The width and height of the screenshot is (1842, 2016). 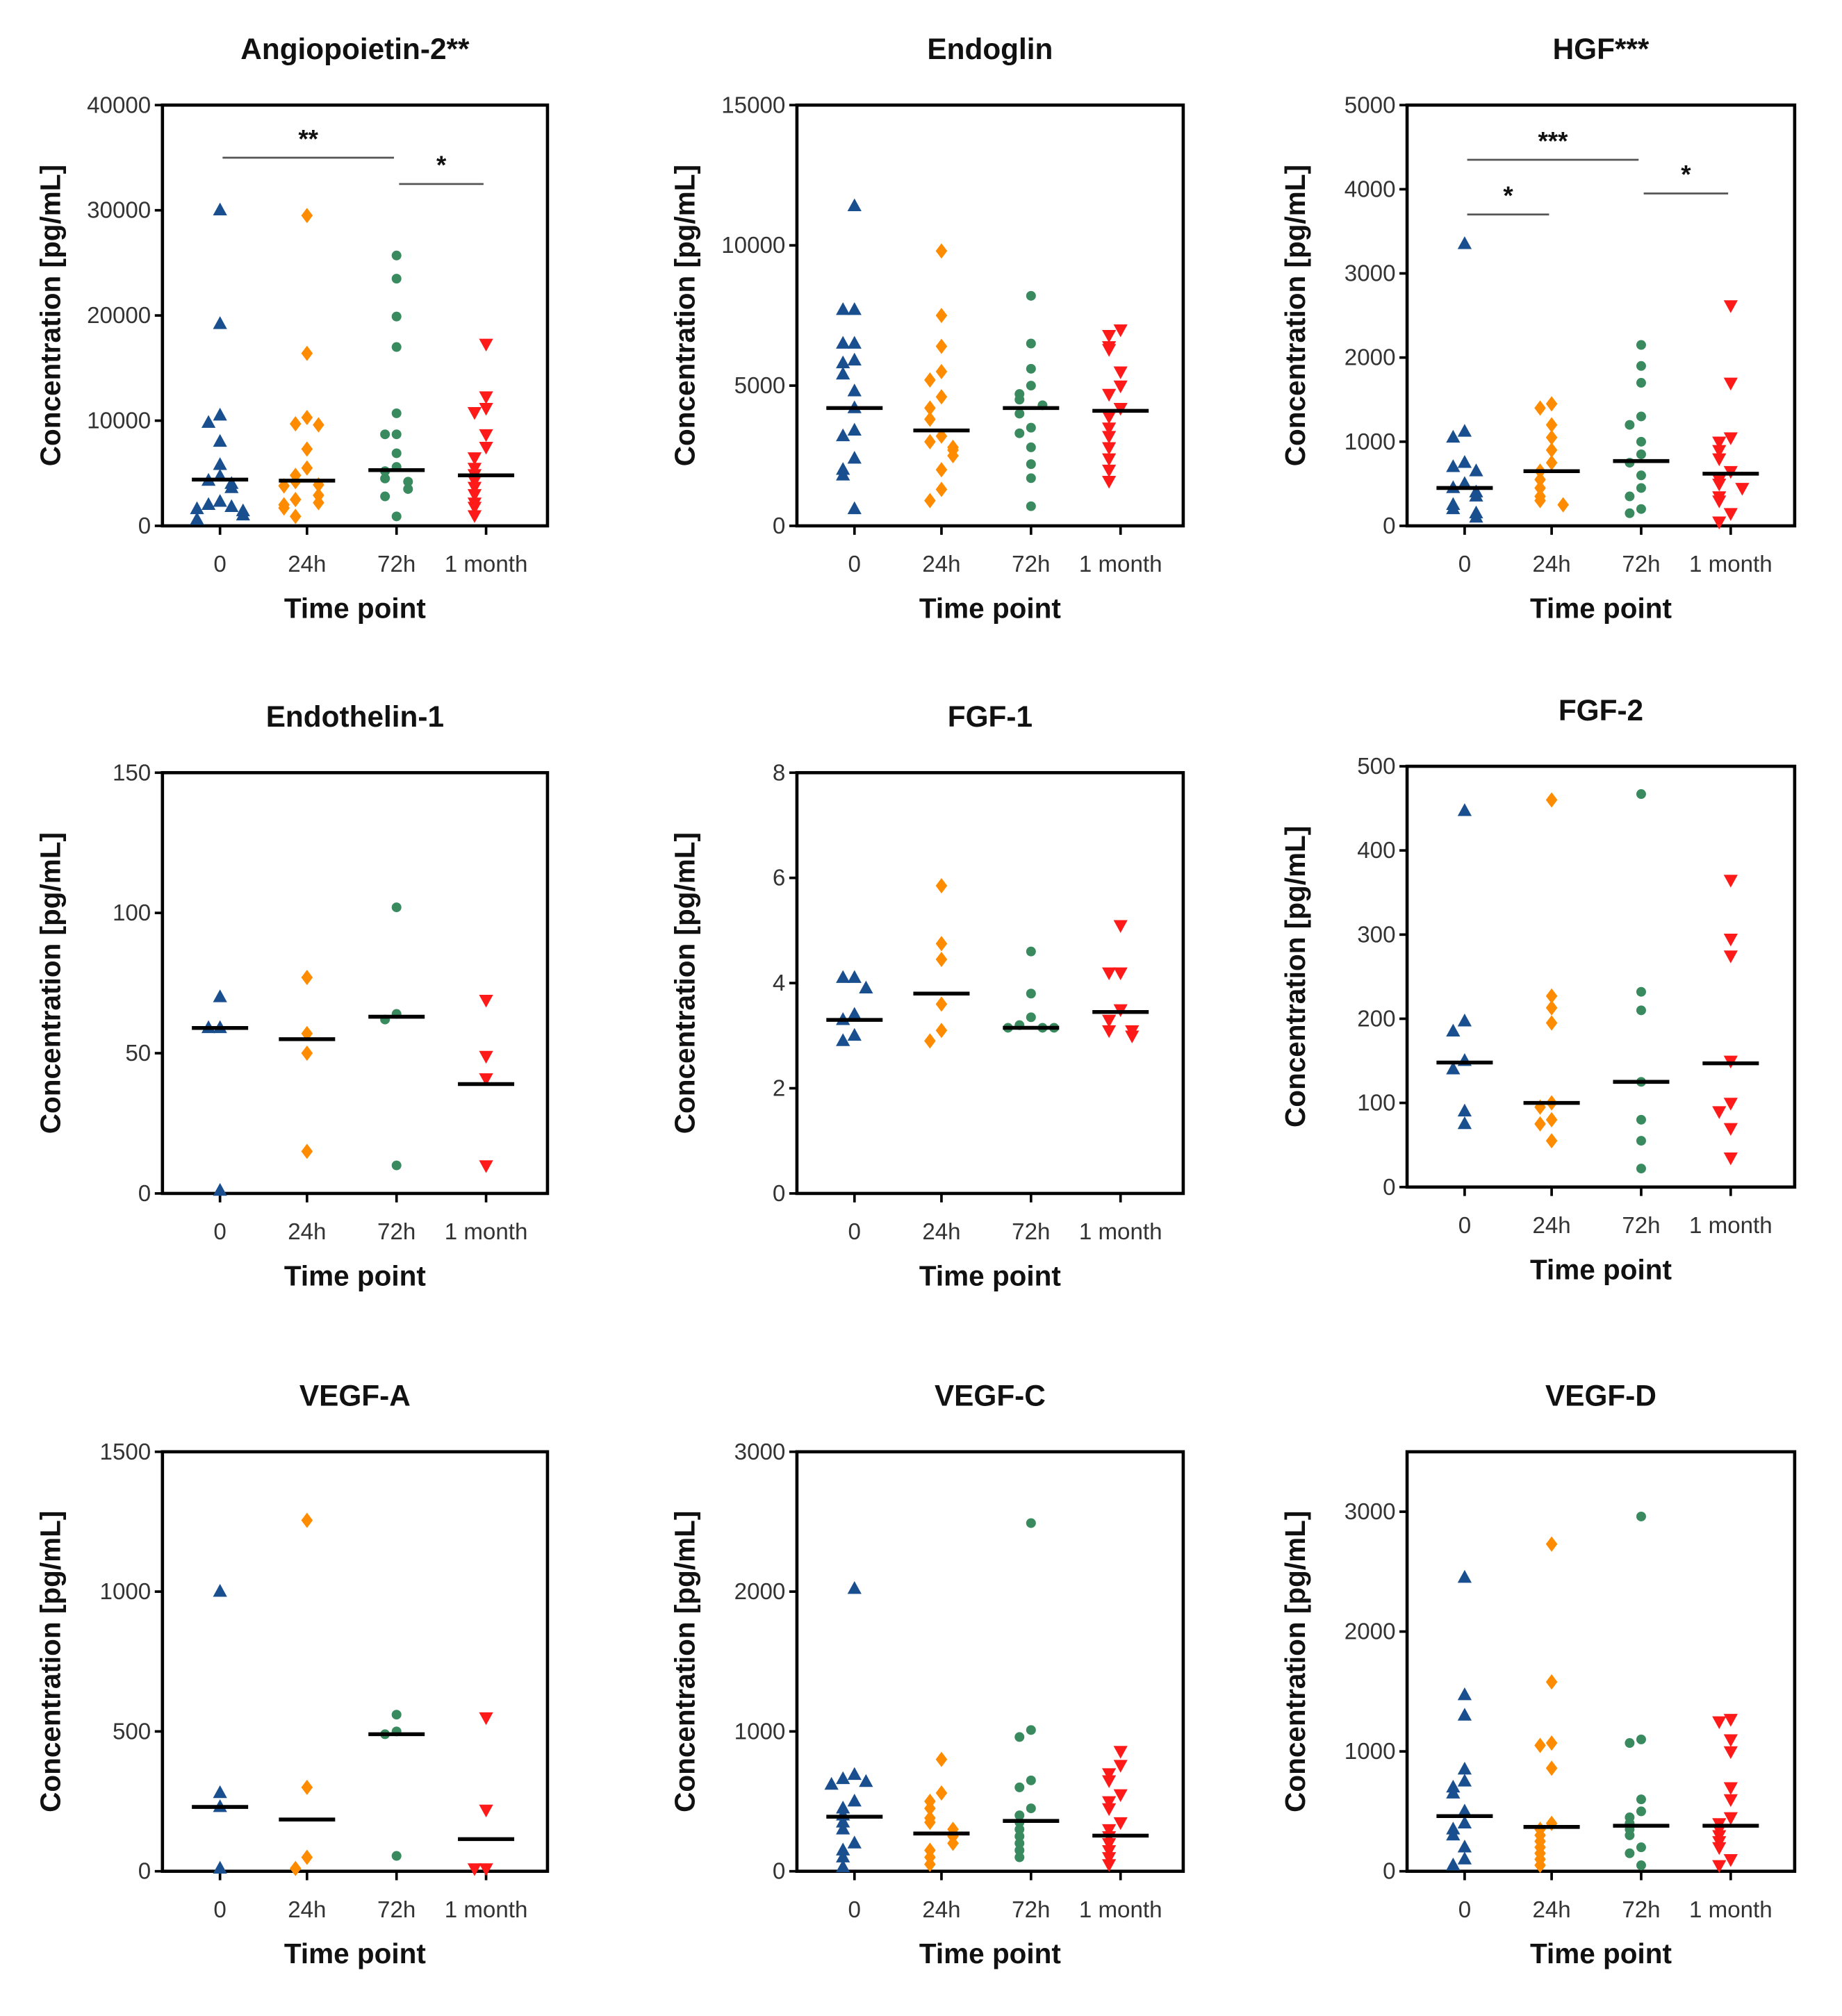 I want to click on y-tick-label: 1000, so click(x=1370, y=1752).